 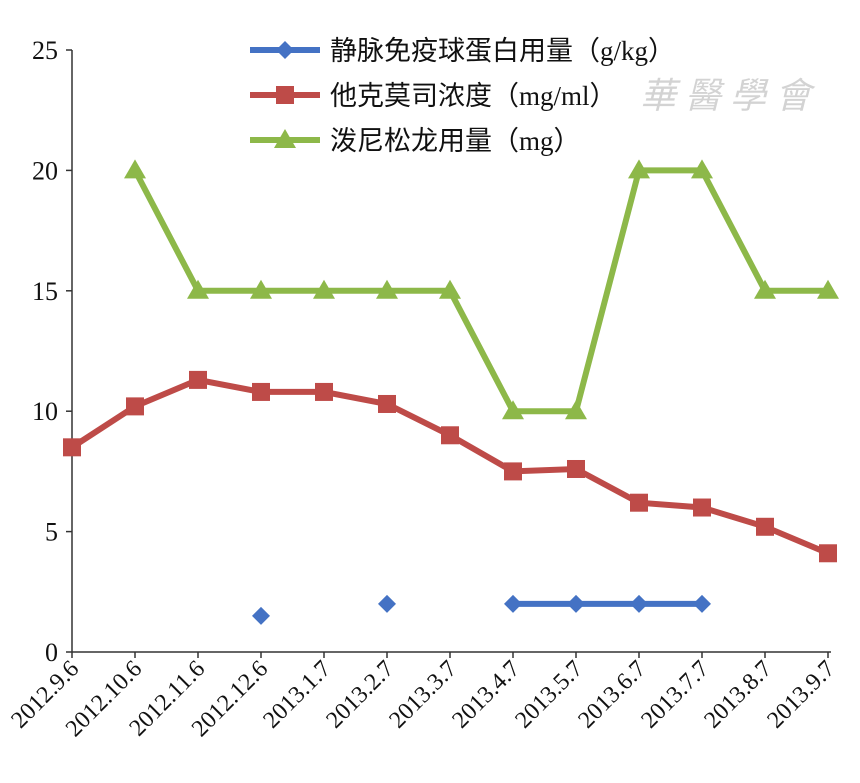 I want to click on x-tick-label: 2013.2.7, so click(x=360, y=695).